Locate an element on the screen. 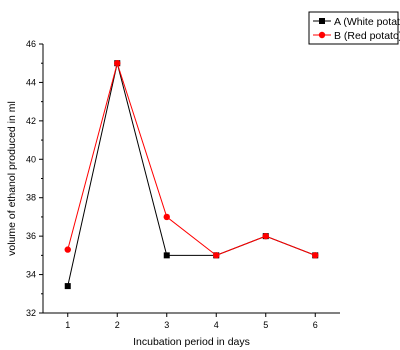 The image size is (400, 350). x-tick-label: 6 is located at coordinates (315, 325).